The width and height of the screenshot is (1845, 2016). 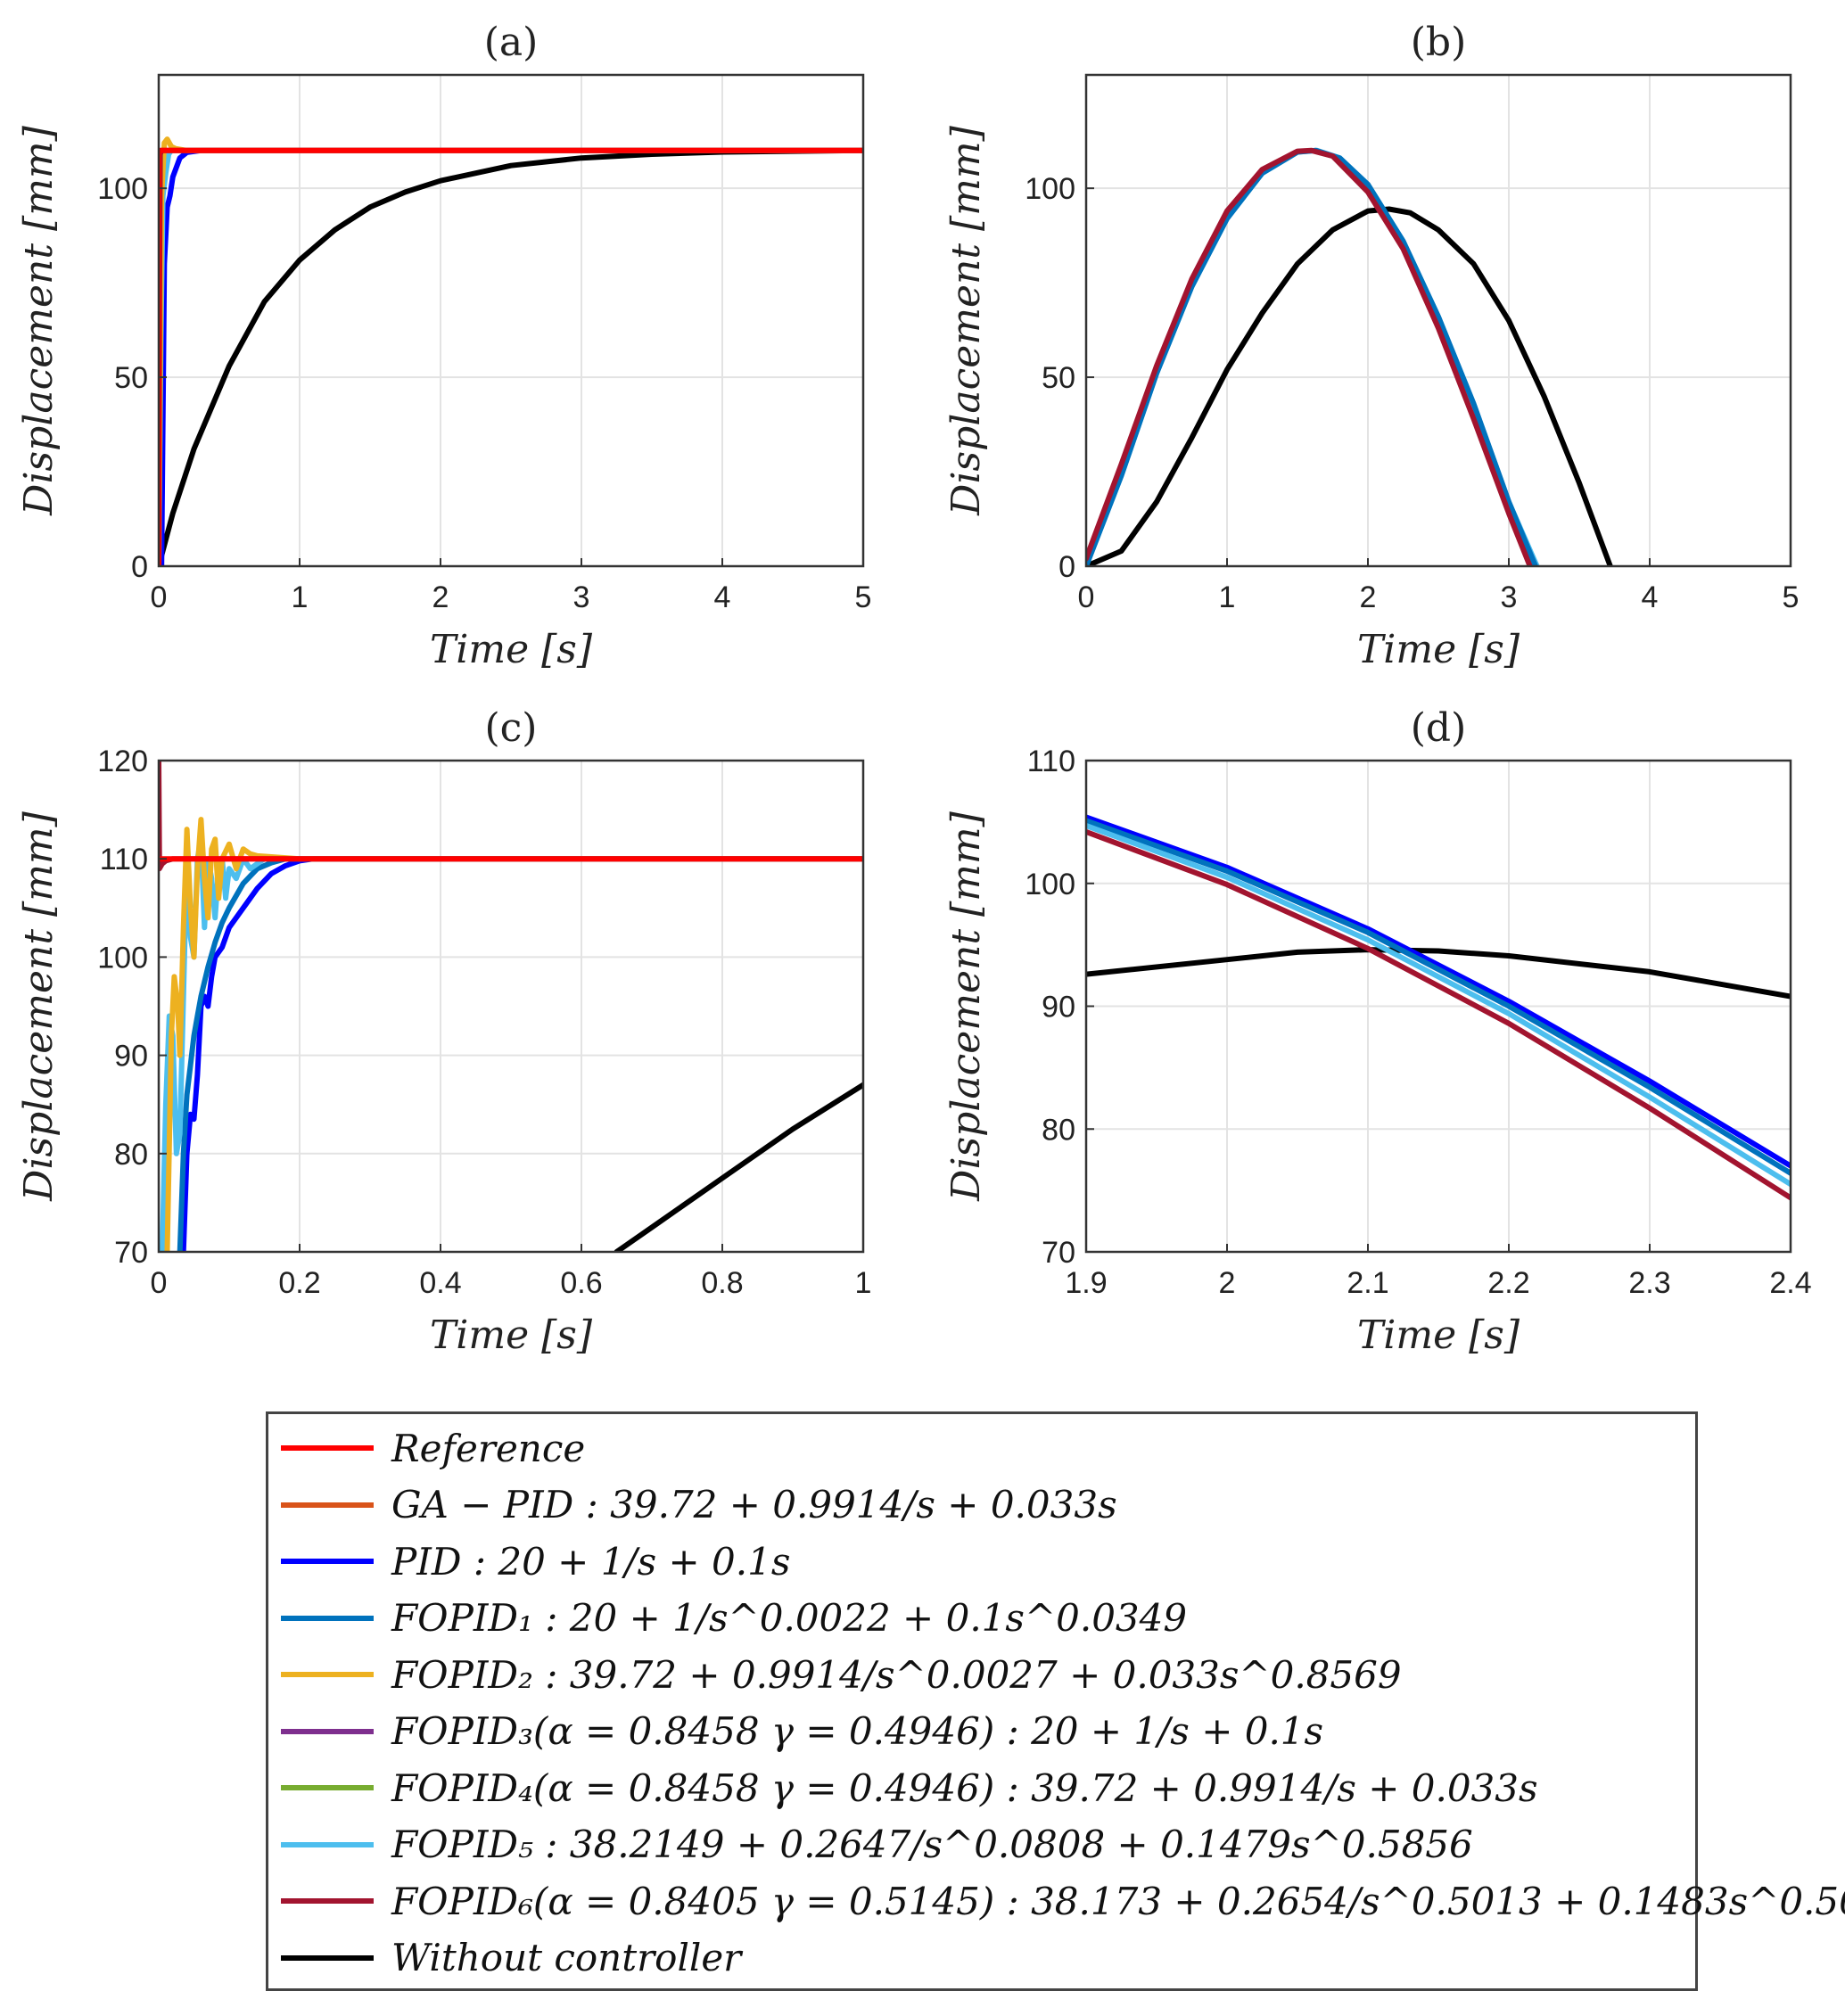 What do you see at coordinates (131, 378) in the screenshot?
I see `y-tick-label: 50` at bounding box center [131, 378].